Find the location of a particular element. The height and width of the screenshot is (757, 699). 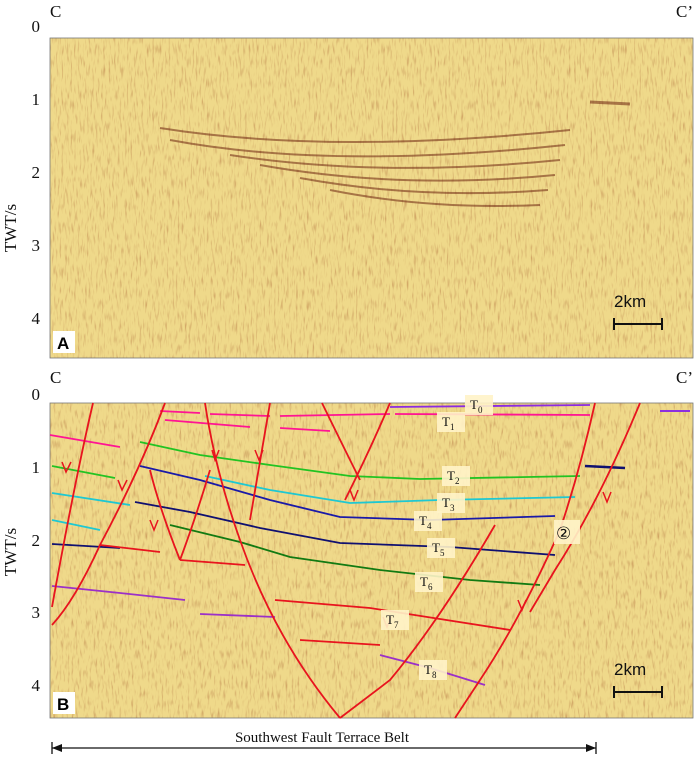

horizon-label-t8: T8 is located at coordinates (433, 670).